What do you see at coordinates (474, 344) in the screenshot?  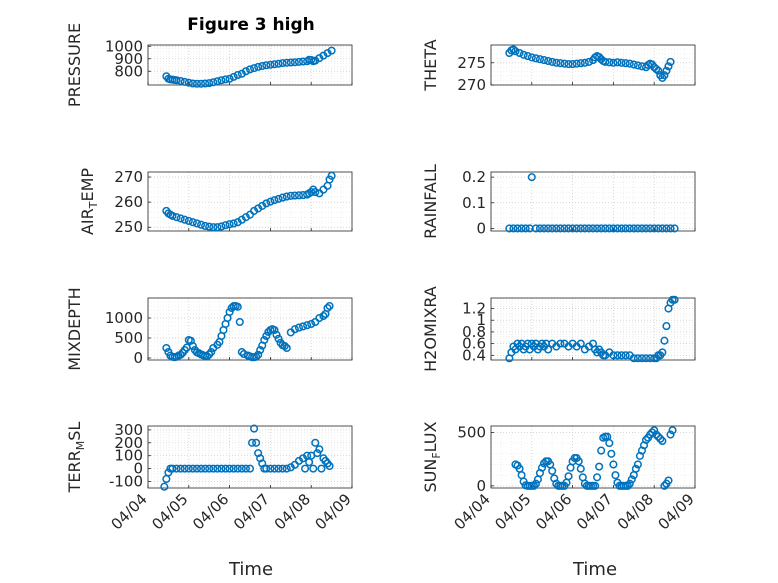 I see `subplot-h2omixra-y-tick-label: 0.6` at bounding box center [474, 344].